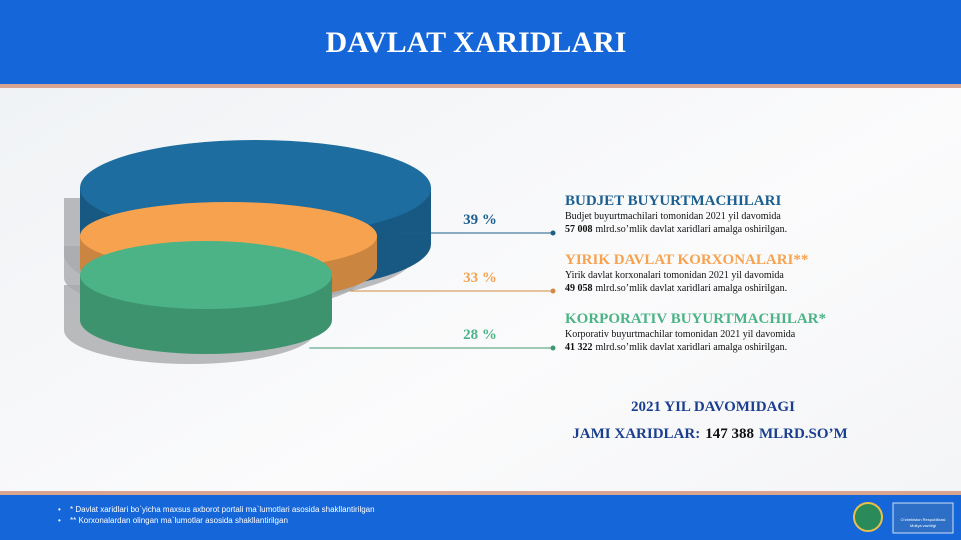 This screenshot has width=961, height=540. What do you see at coordinates (480, 517) in the screenshot?
I see `footer-band` at bounding box center [480, 517].